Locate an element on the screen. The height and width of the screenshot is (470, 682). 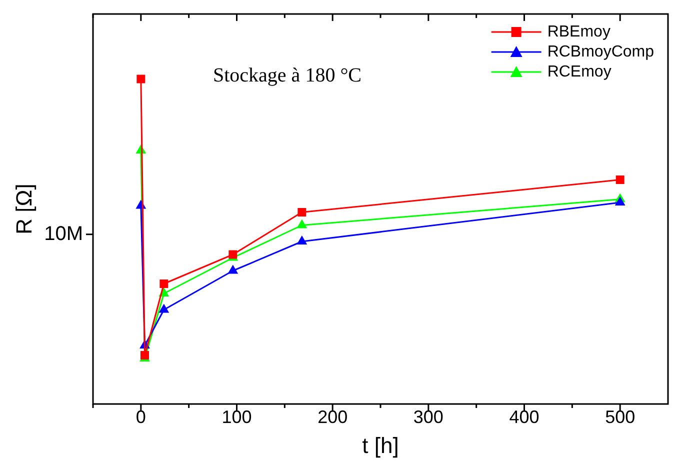
x-axis-title: t [h] is located at coordinates (380, 445).